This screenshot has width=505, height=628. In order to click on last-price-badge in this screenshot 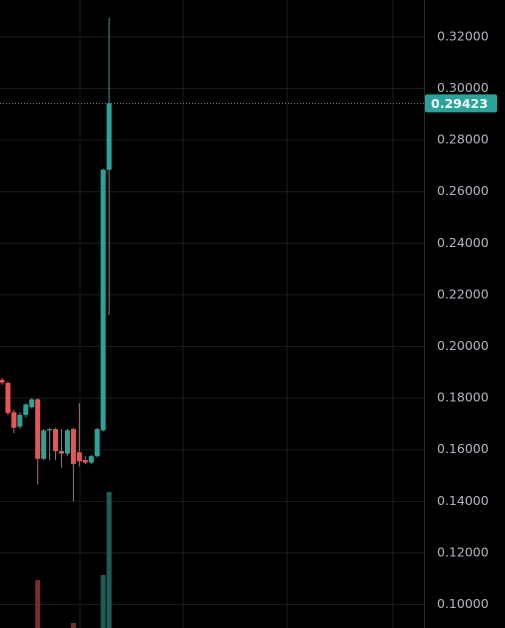, I will do `click(461, 103)`.